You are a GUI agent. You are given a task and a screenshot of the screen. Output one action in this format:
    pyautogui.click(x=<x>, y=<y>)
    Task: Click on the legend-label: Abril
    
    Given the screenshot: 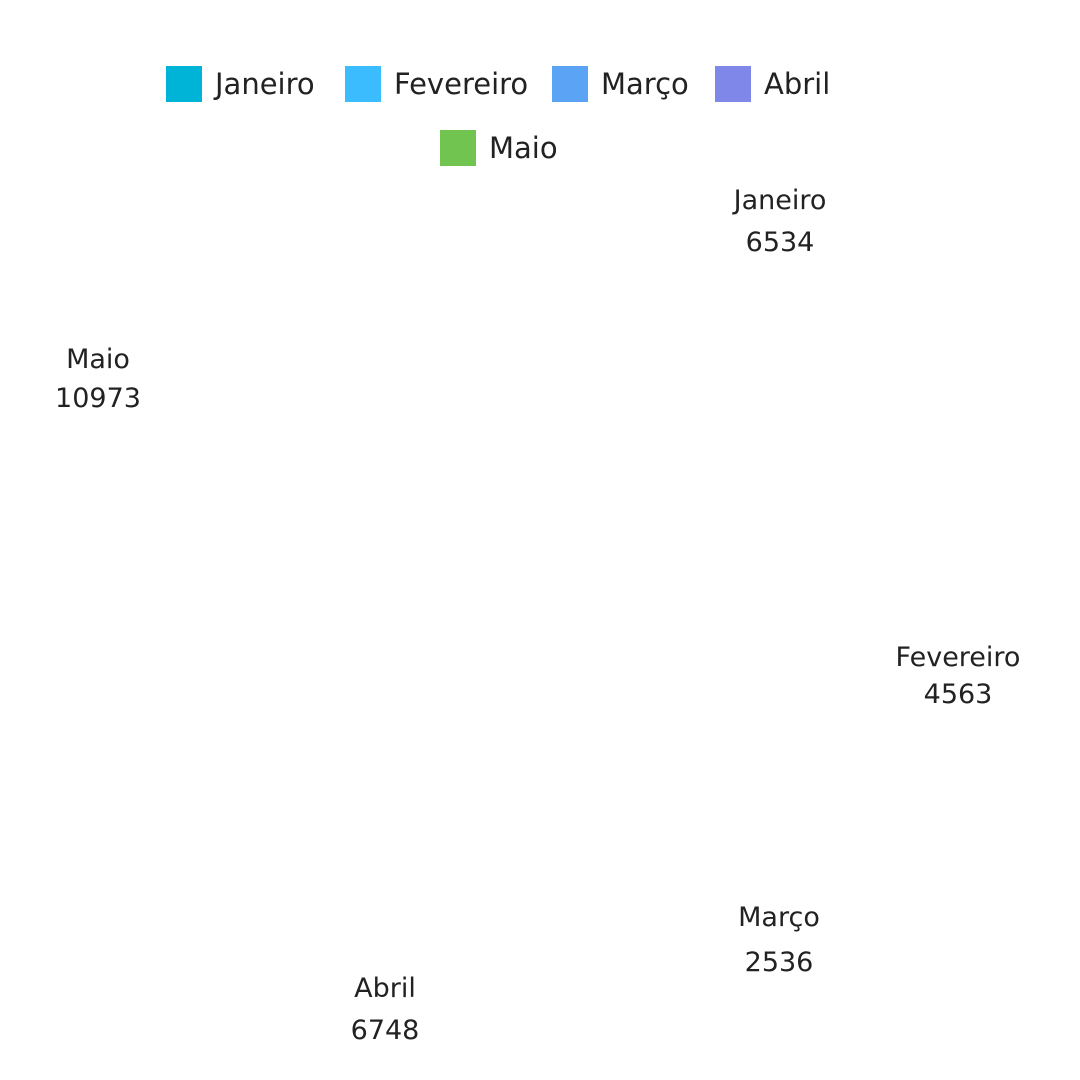 What is the action you would take?
    pyautogui.click(x=797, y=84)
    